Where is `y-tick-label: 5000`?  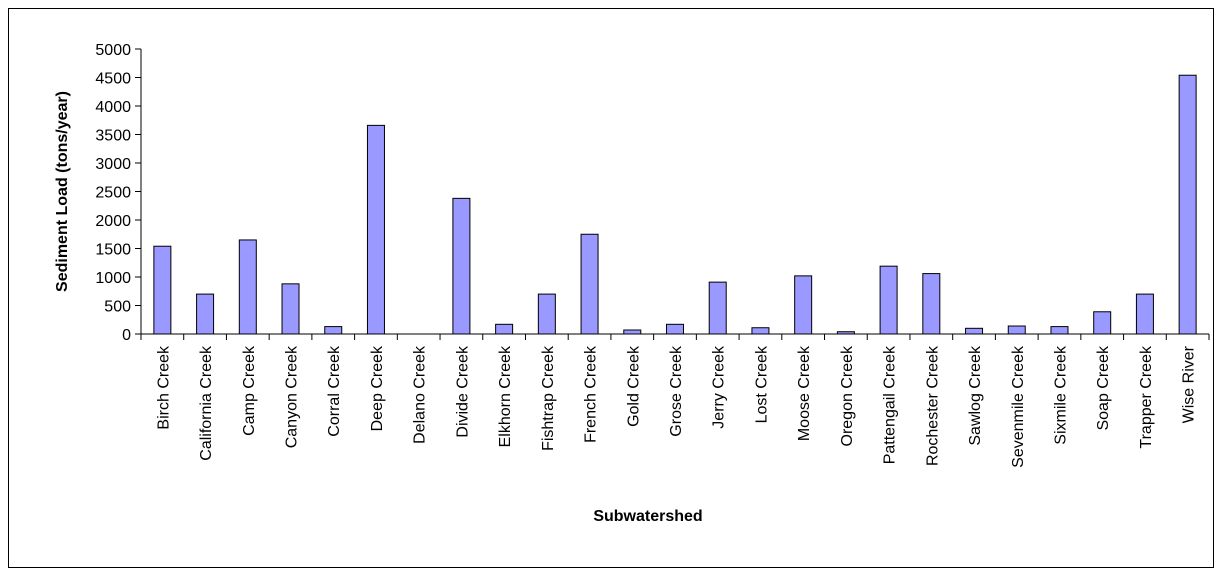
y-tick-label: 5000 is located at coordinates (113, 50).